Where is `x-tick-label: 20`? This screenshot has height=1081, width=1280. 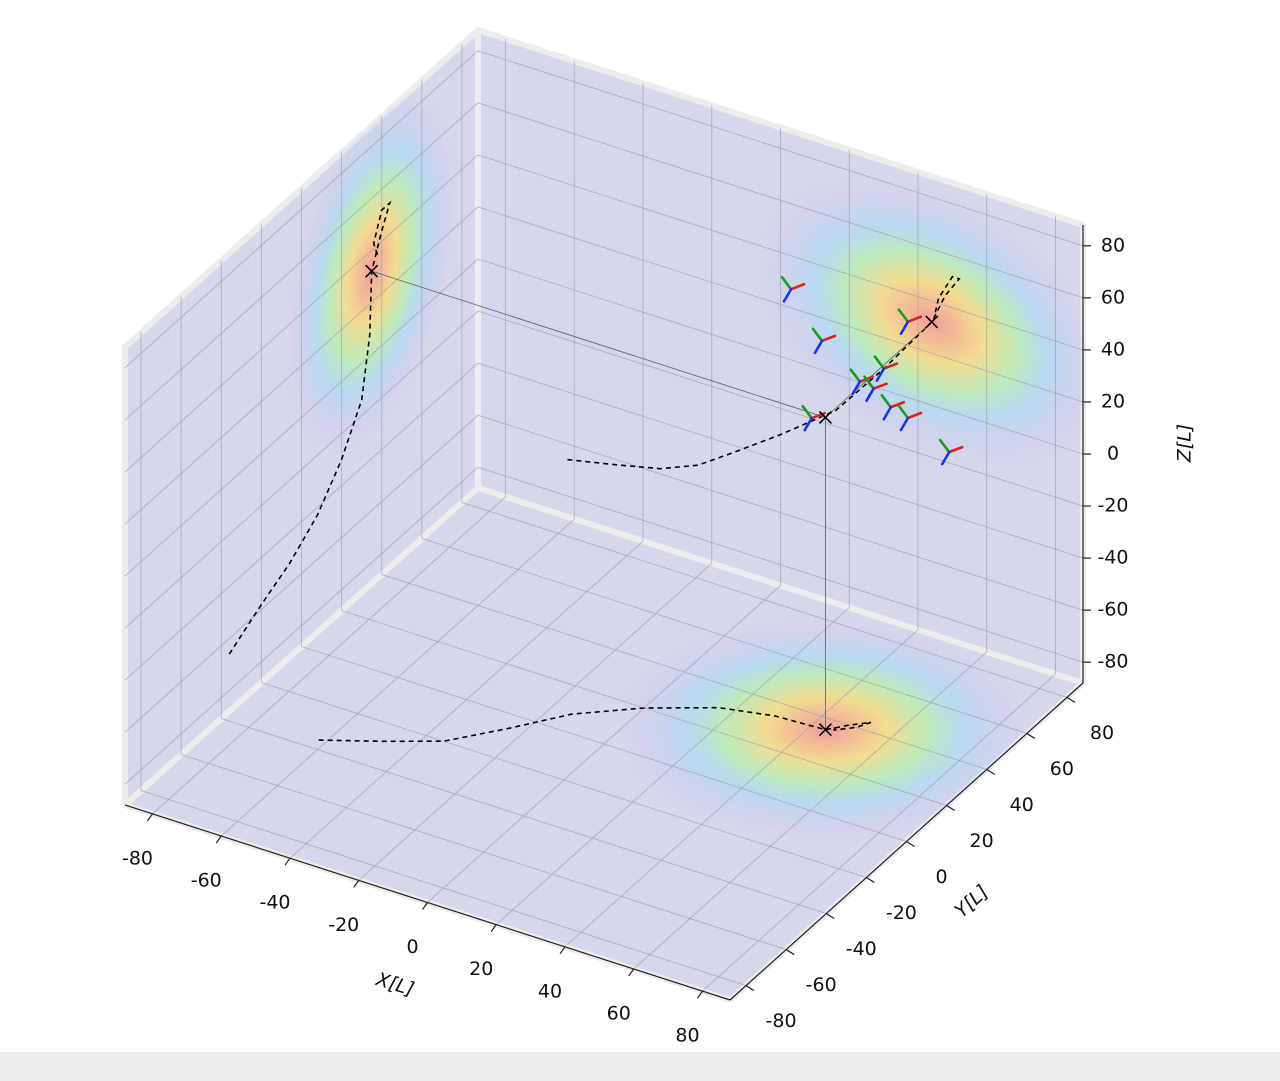
x-tick-label: 20 is located at coordinates (481, 969).